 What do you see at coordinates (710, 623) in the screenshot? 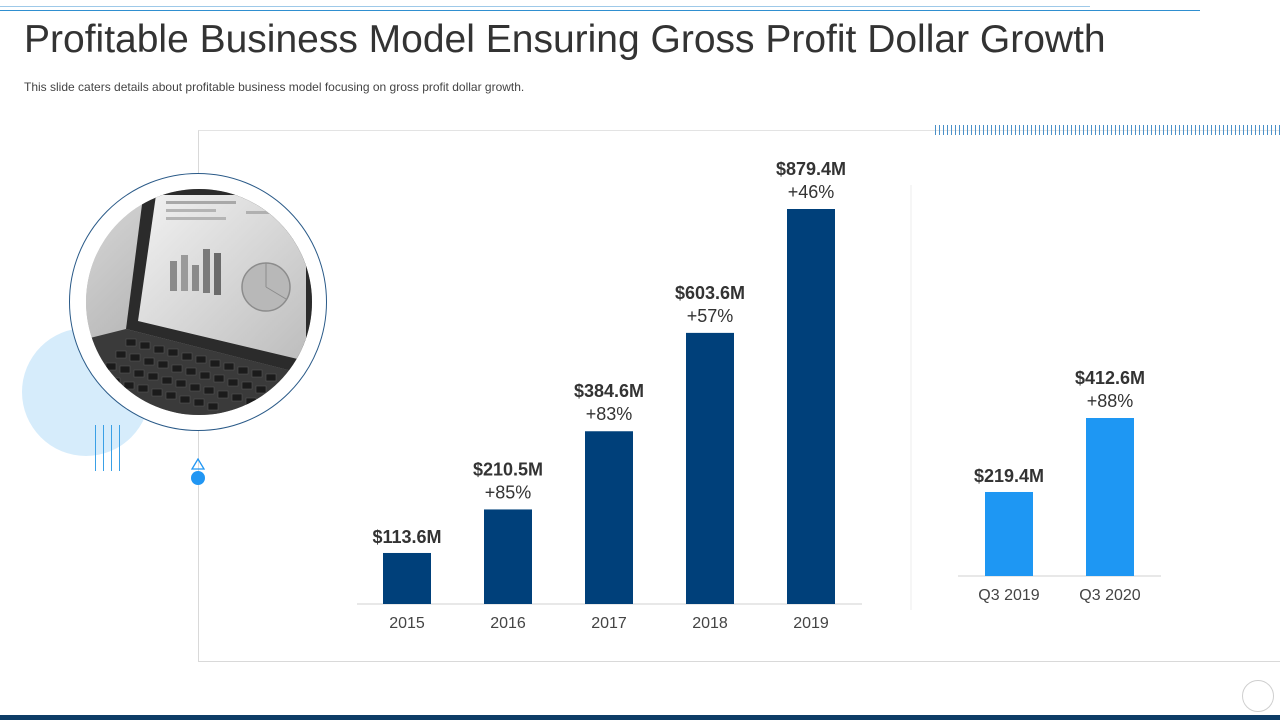
I see `x-tick-label: 2018` at bounding box center [710, 623].